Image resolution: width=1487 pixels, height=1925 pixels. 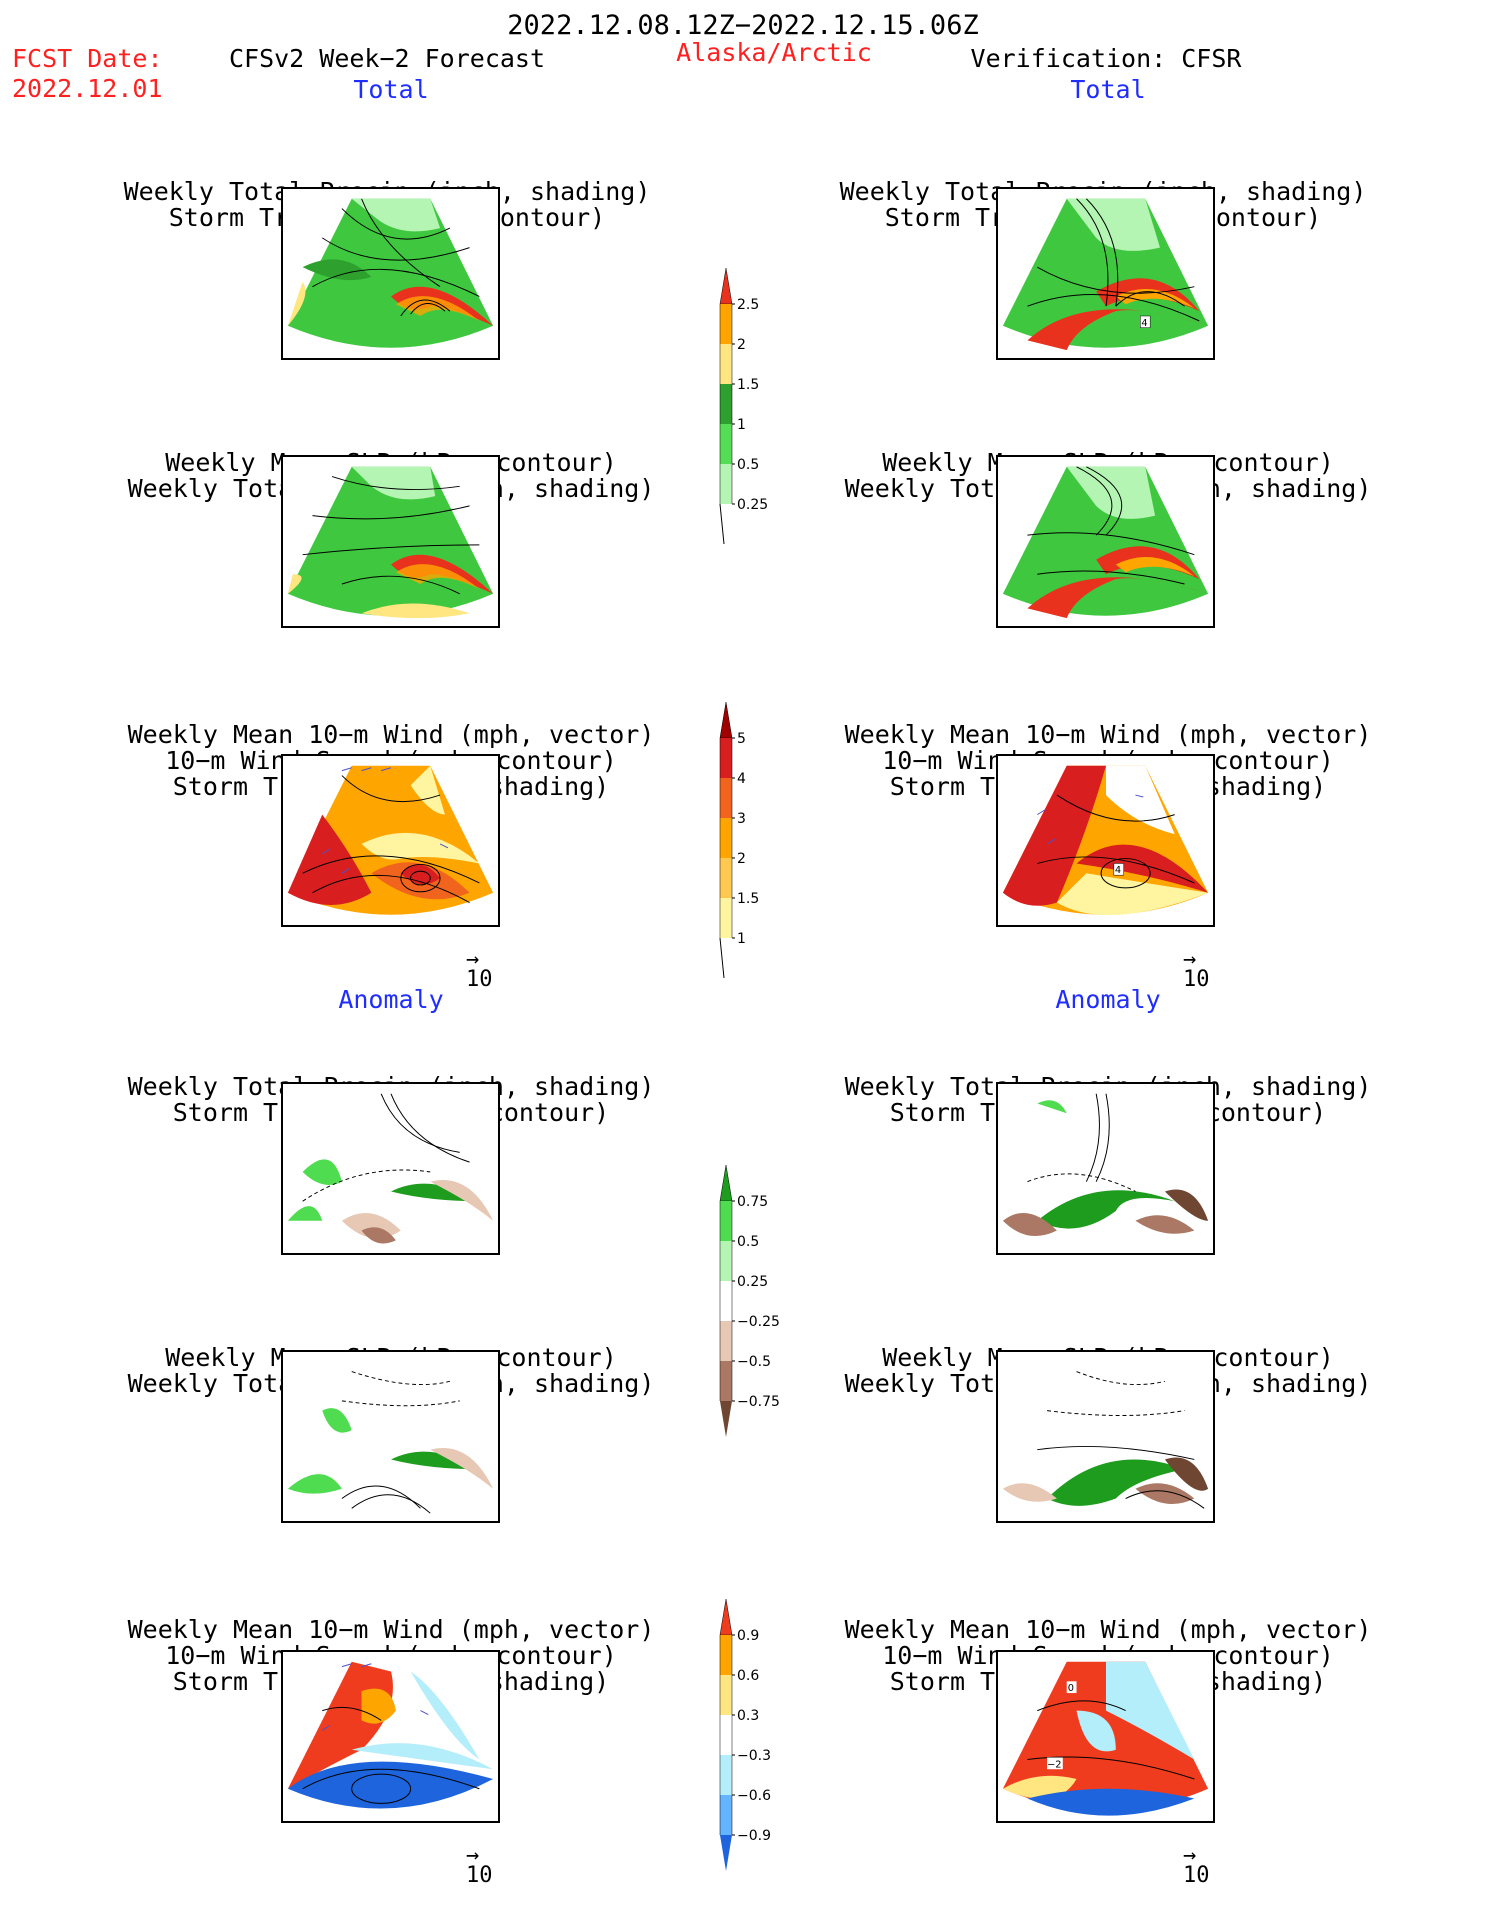 I want to click on map-total-precip-verification: 4, so click(x=1105, y=273).